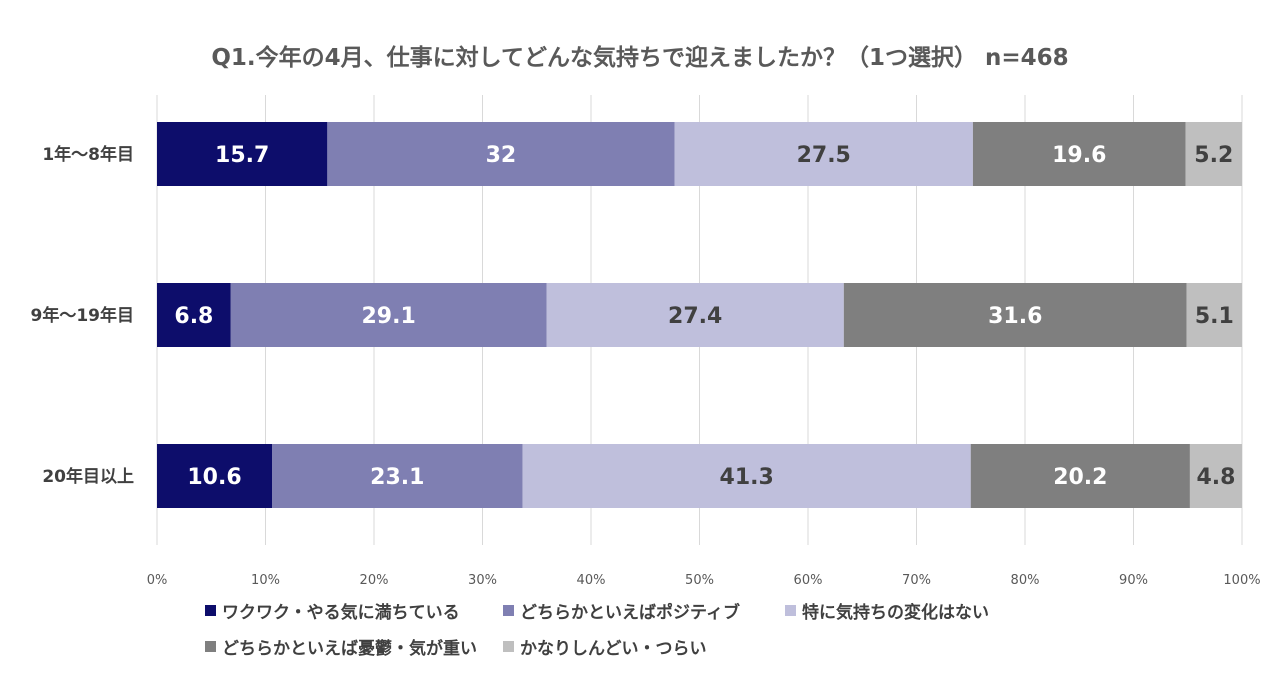 The width and height of the screenshot is (1280, 674). I want to click on legend-label: どちらかといえば憂鬱・気が重い, so click(349, 649).